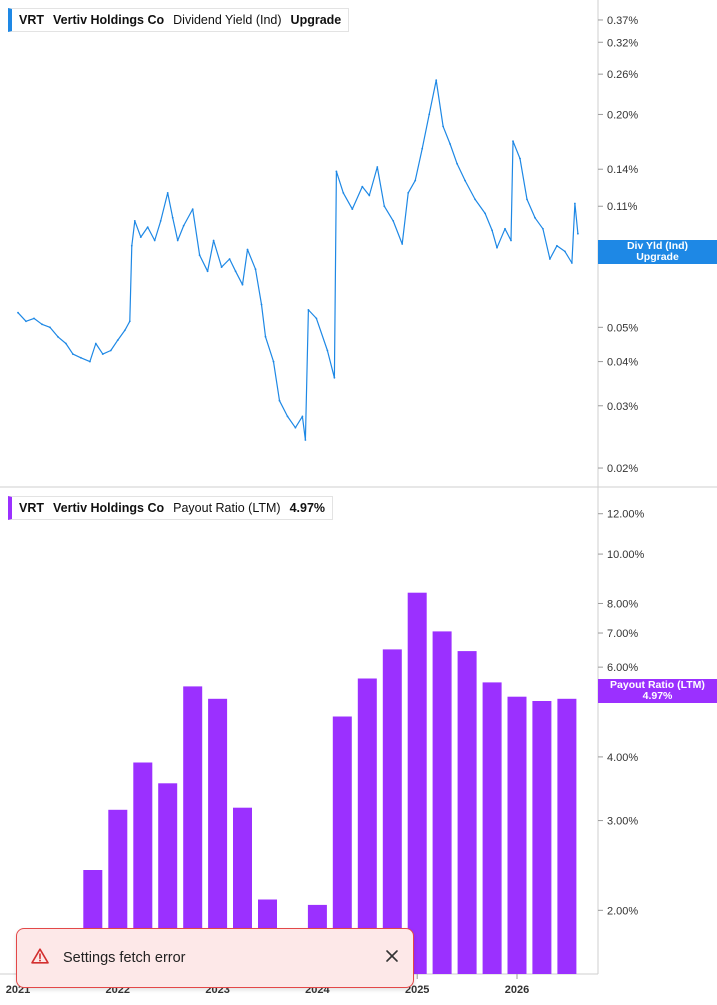  What do you see at coordinates (40, 958) in the screenshot?
I see `warning-triangle-icon` at bounding box center [40, 958].